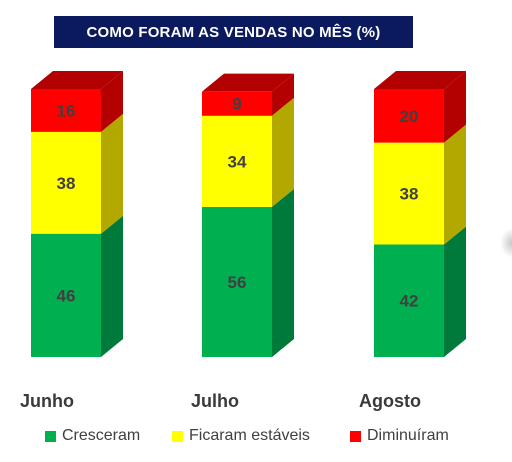 The width and height of the screenshot is (512, 462). I want to click on value-label-junho-0: 46, so click(66, 295).